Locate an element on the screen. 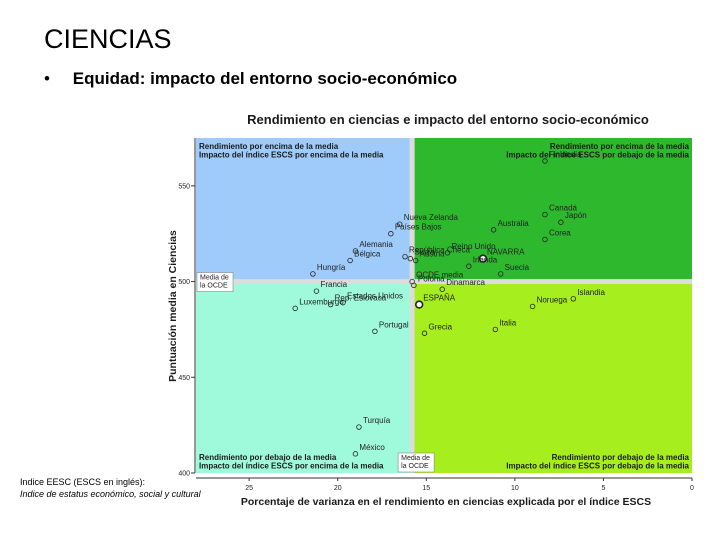 The width and height of the screenshot is (720, 540). mean-x-label: Media de is located at coordinates (415, 458).